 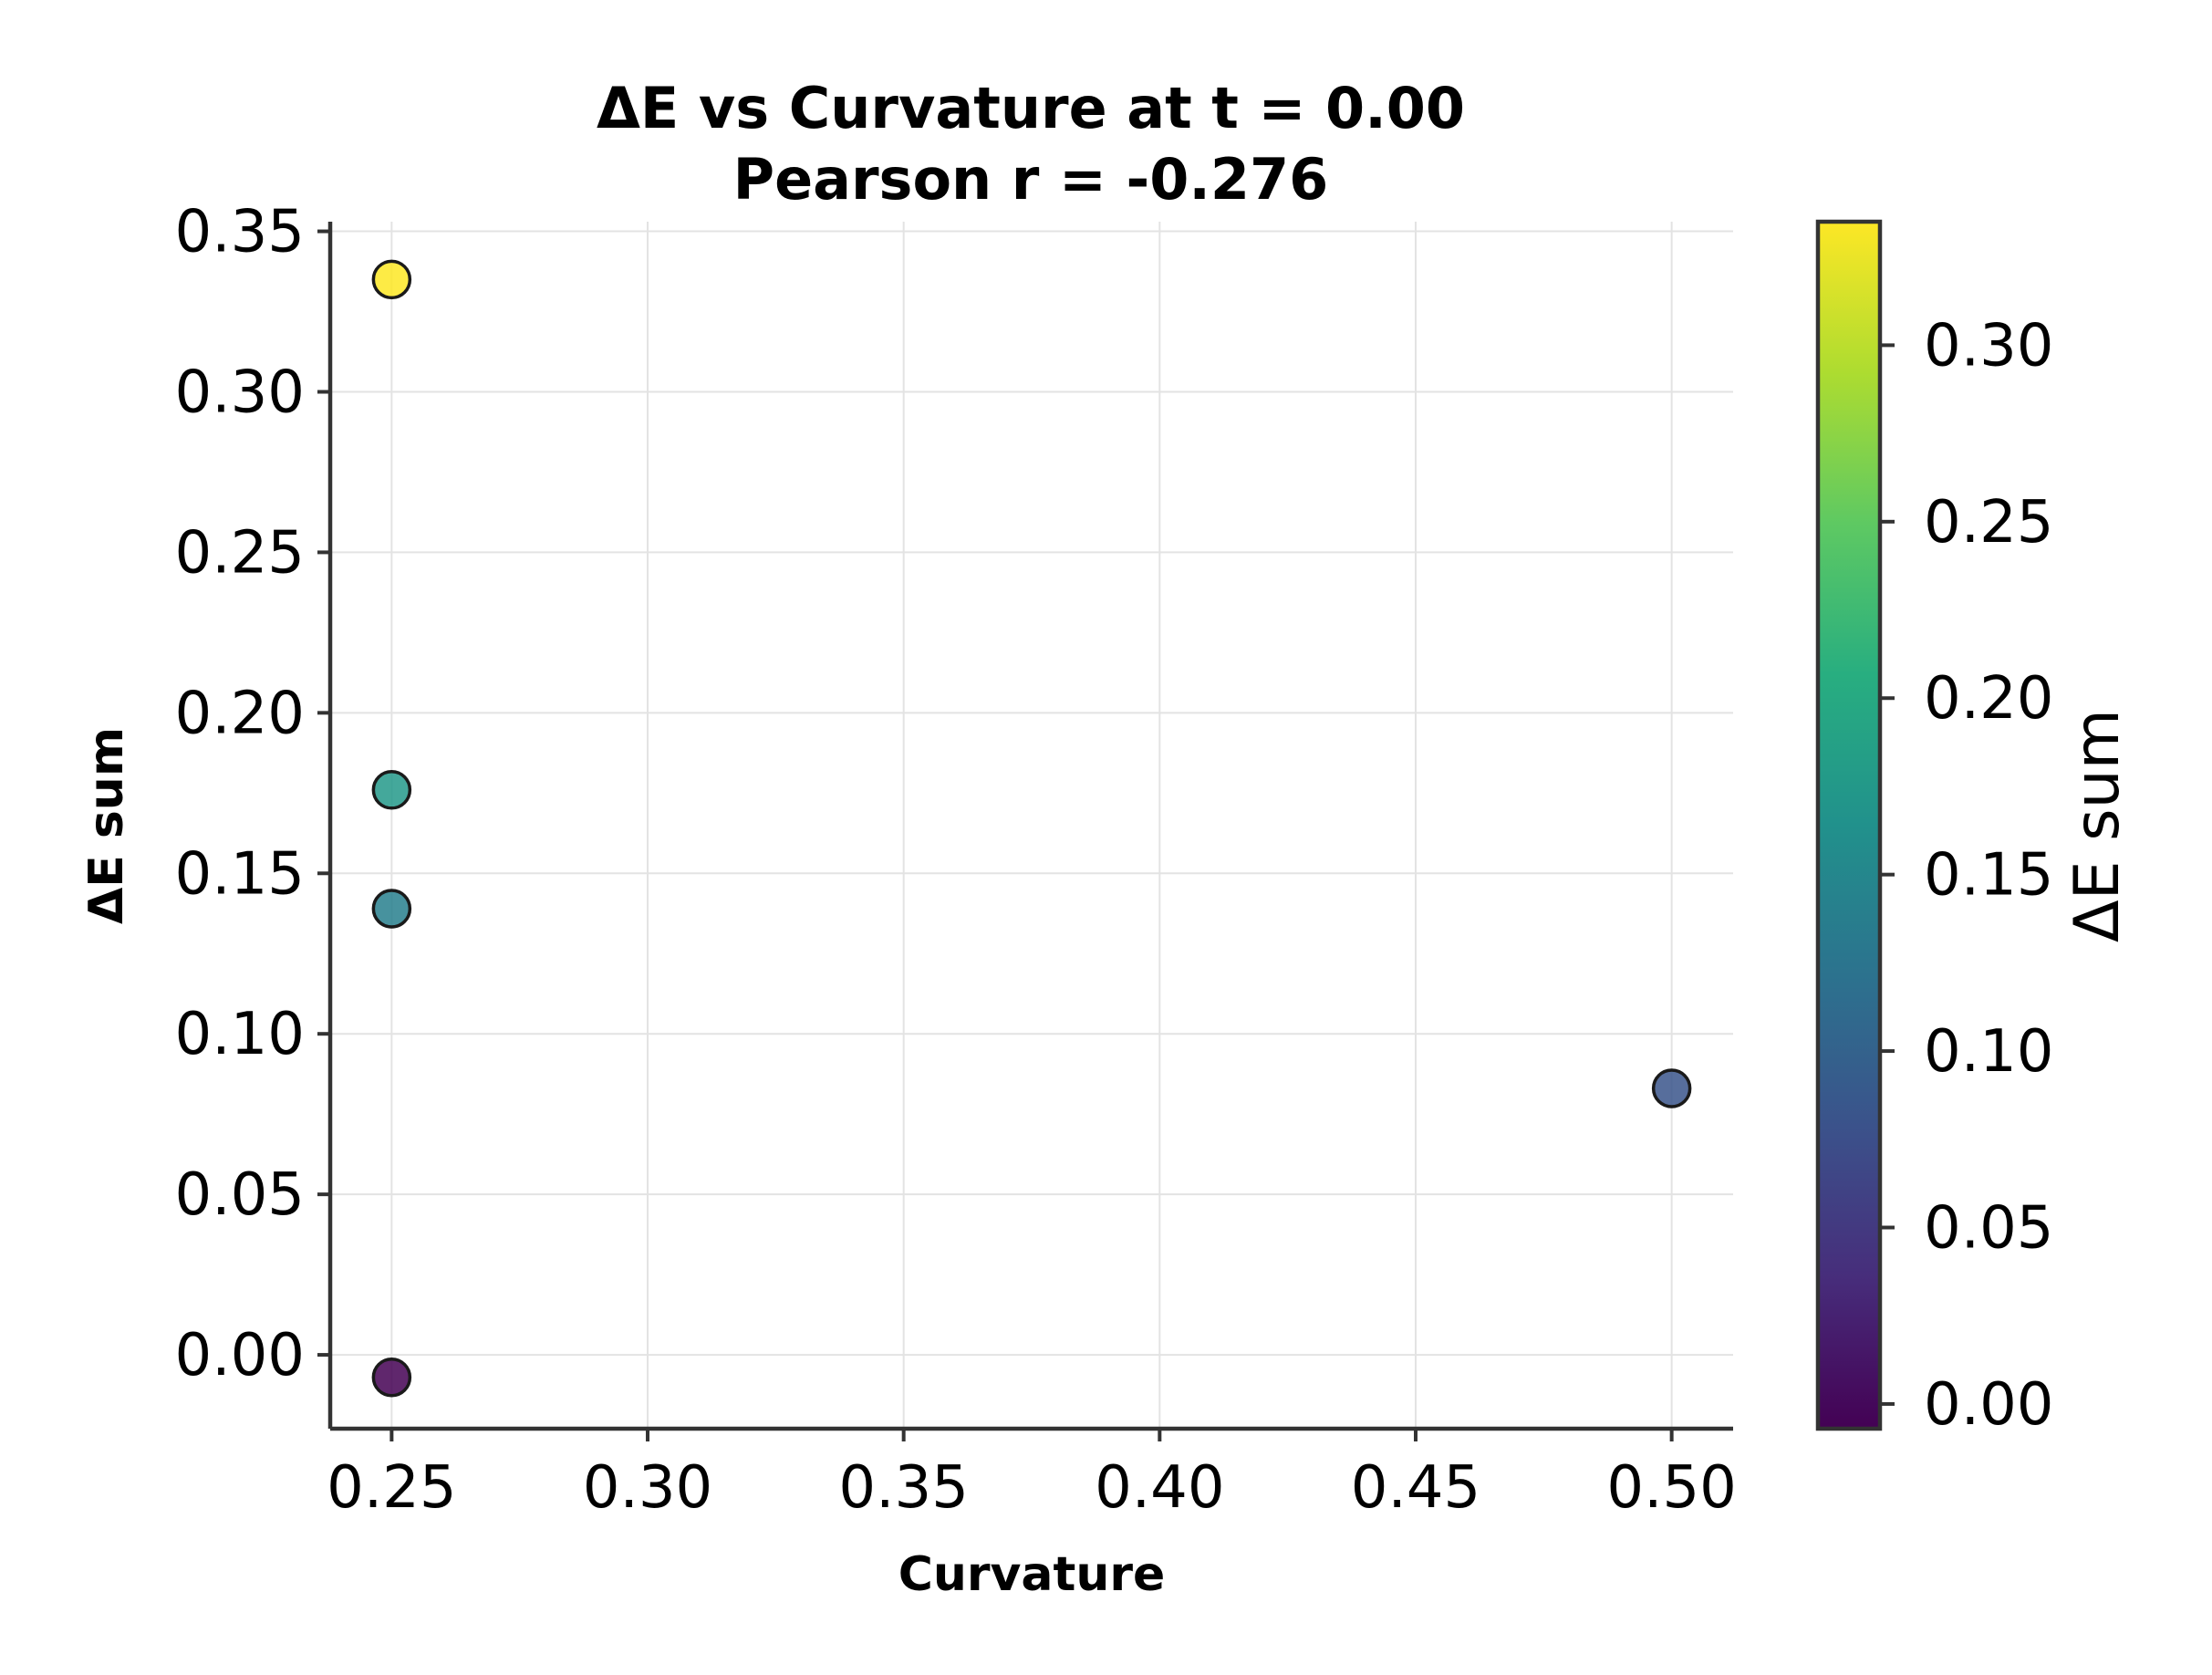 What do you see at coordinates (1989, 1405) in the screenshot?
I see `colorbar-tick-label: 0.00` at bounding box center [1989, 1405].